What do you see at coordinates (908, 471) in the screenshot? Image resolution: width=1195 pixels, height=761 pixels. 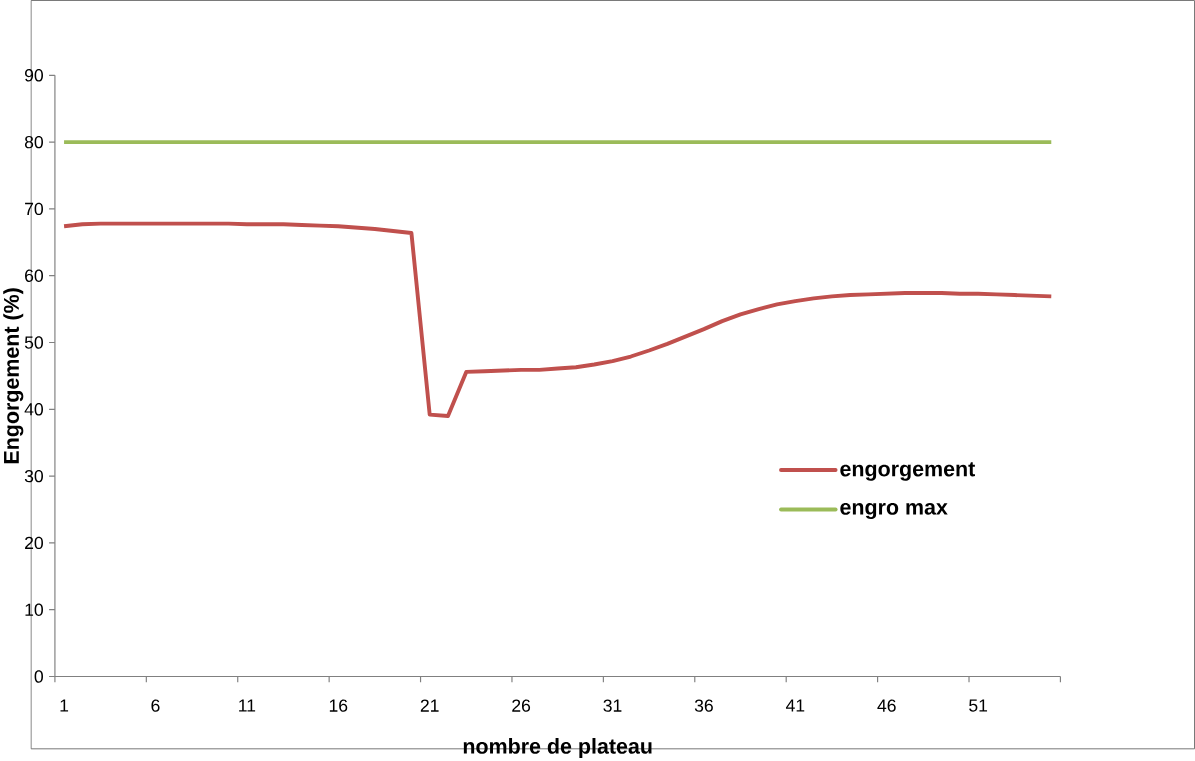 I see `legend-label: engorgement` at bounding box center [908, 471].